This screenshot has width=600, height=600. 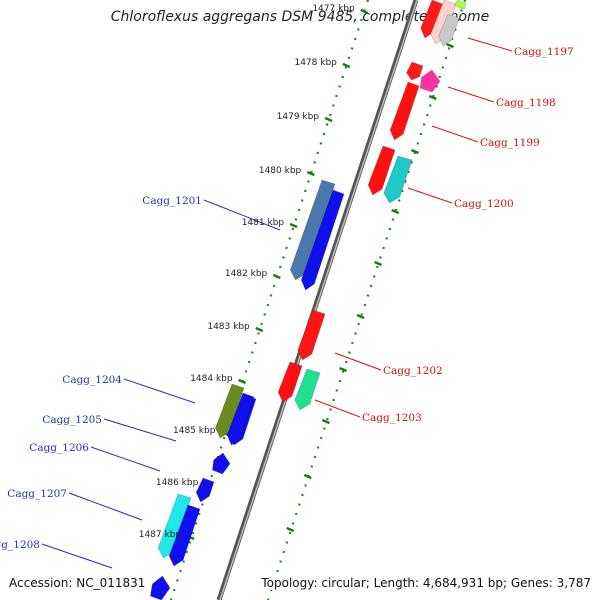 What do you see at coordinates (177, 483) in the screenshot?
I see `kbp-label: 1486 kbp` at bounding box center [177, 483].